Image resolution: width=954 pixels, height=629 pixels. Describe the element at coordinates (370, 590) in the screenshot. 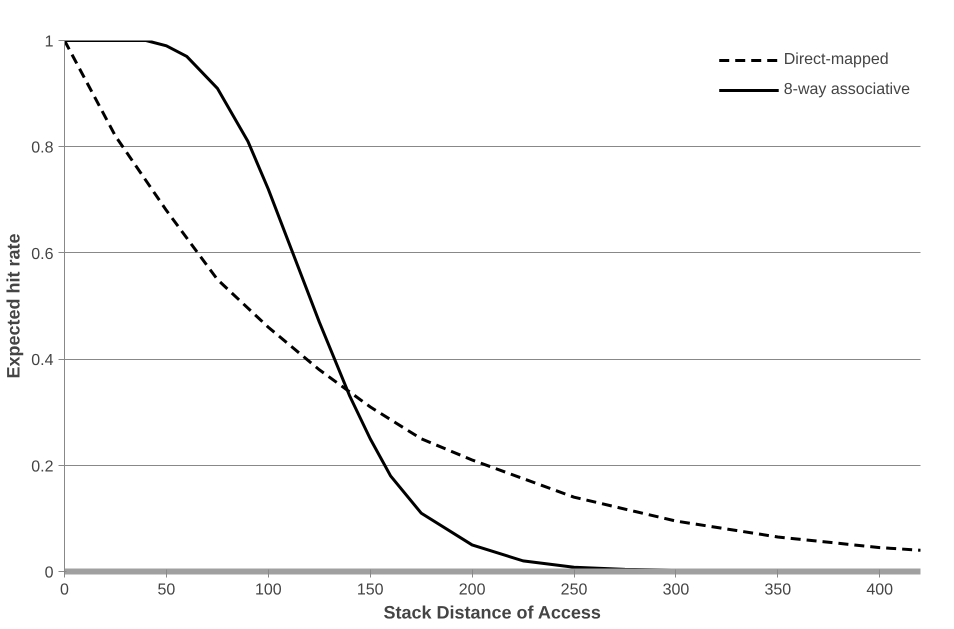

I see `x-tick-label: 150` at that location.